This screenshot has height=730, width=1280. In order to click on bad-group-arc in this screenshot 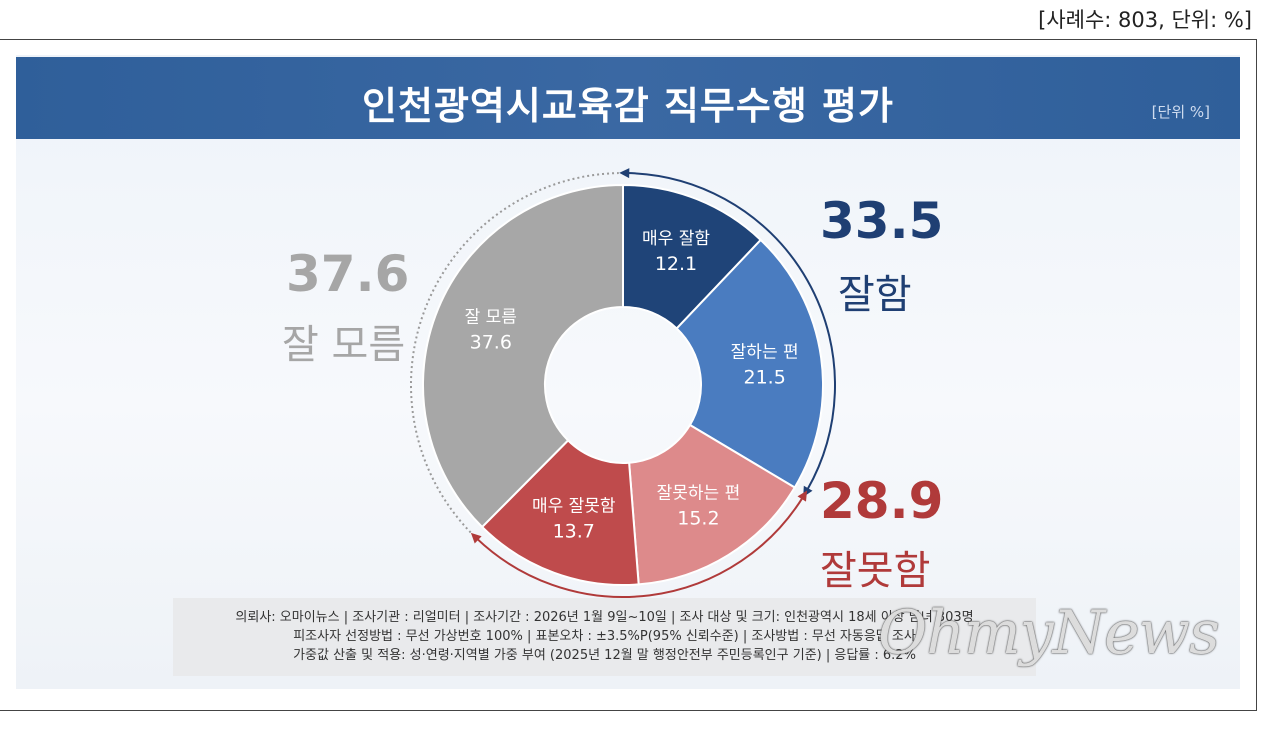, I will do `click(640, 547)`.